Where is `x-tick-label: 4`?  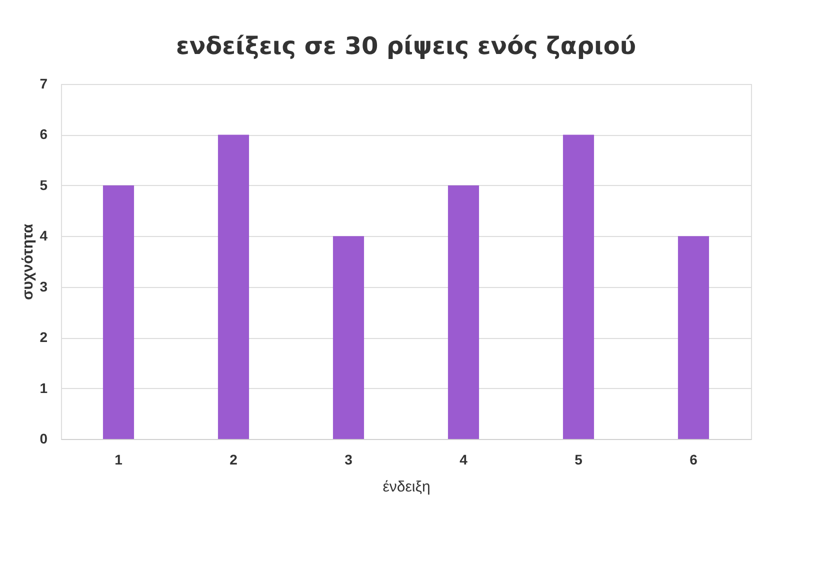
x-tick-label: 4 is located at coordinates (464, 460).